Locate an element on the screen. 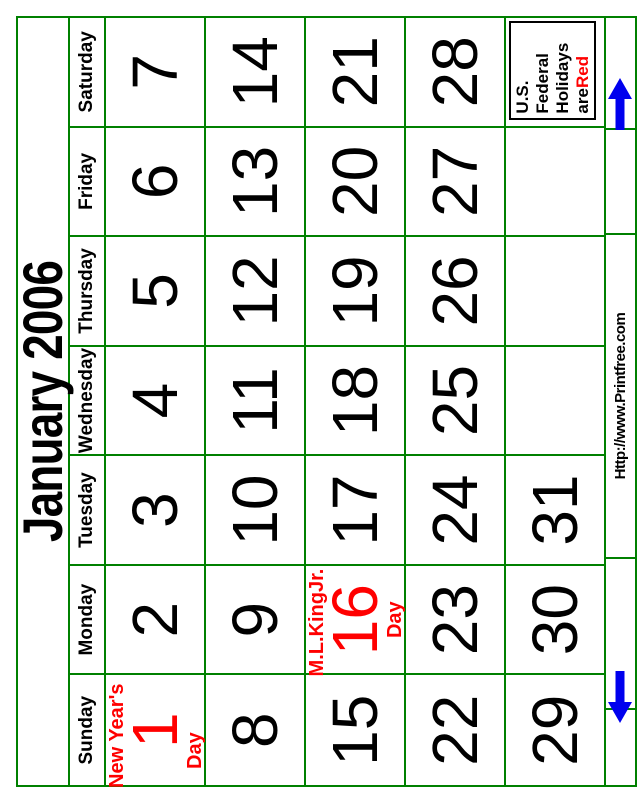 This screenshot has width=644, height=804. day-cell: 8 is located at coordinates (254, 730).